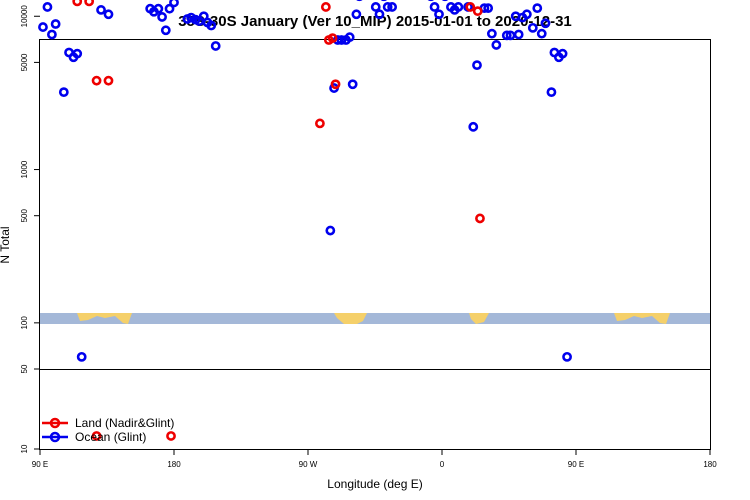  I want to click on y-axis-label: N Total, so click(6, 244).